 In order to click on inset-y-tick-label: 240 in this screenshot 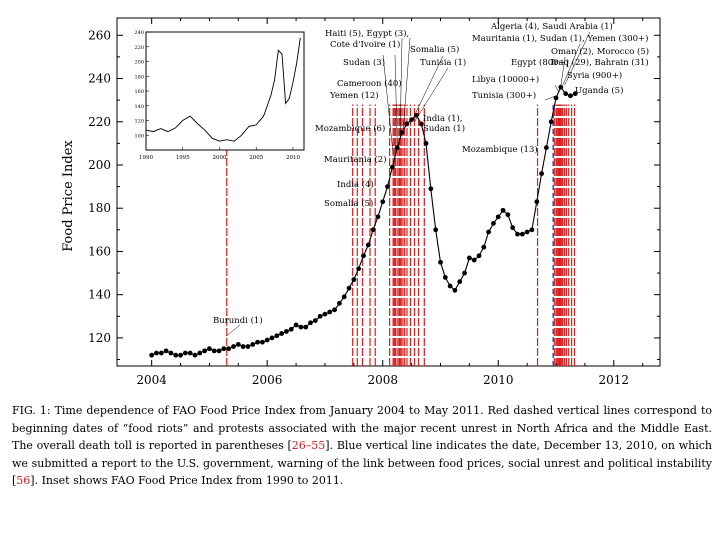, I will do `click(139, 33)`.